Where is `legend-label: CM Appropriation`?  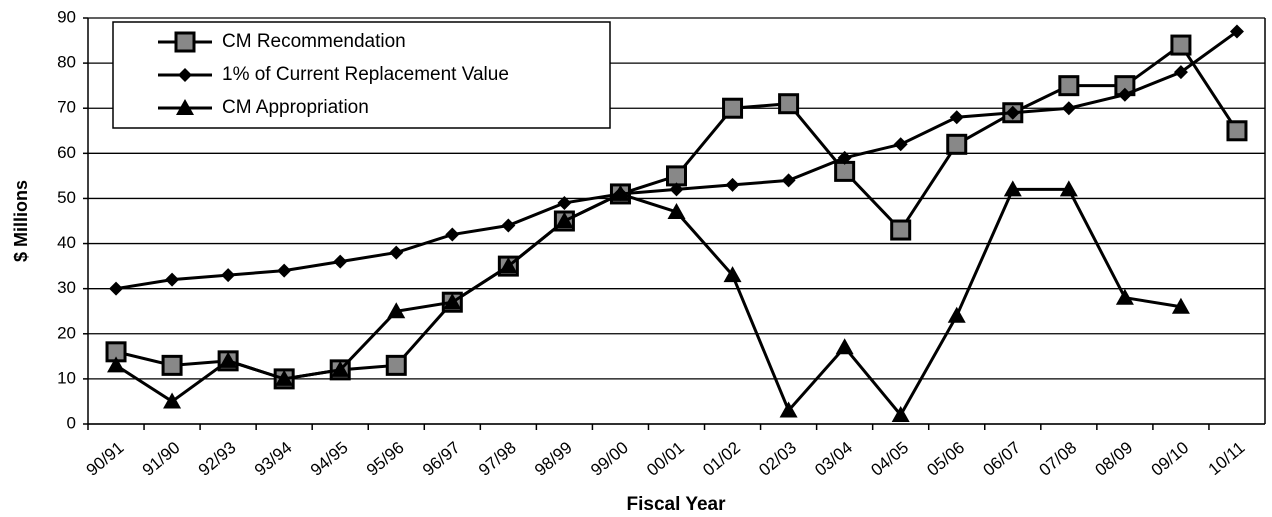 legend-label: CM Appropriation is located at coordinates (295, 107).